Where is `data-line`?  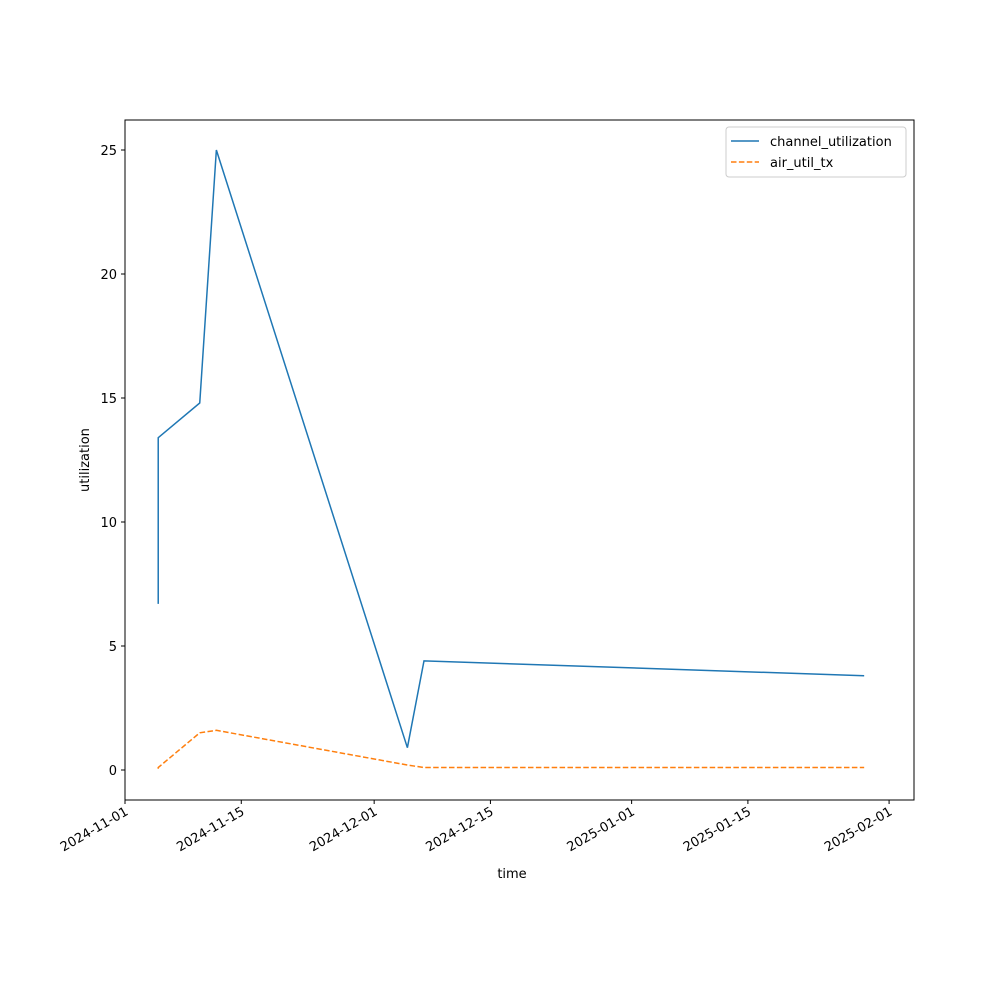 data-line is located at coordinates (511, 749).